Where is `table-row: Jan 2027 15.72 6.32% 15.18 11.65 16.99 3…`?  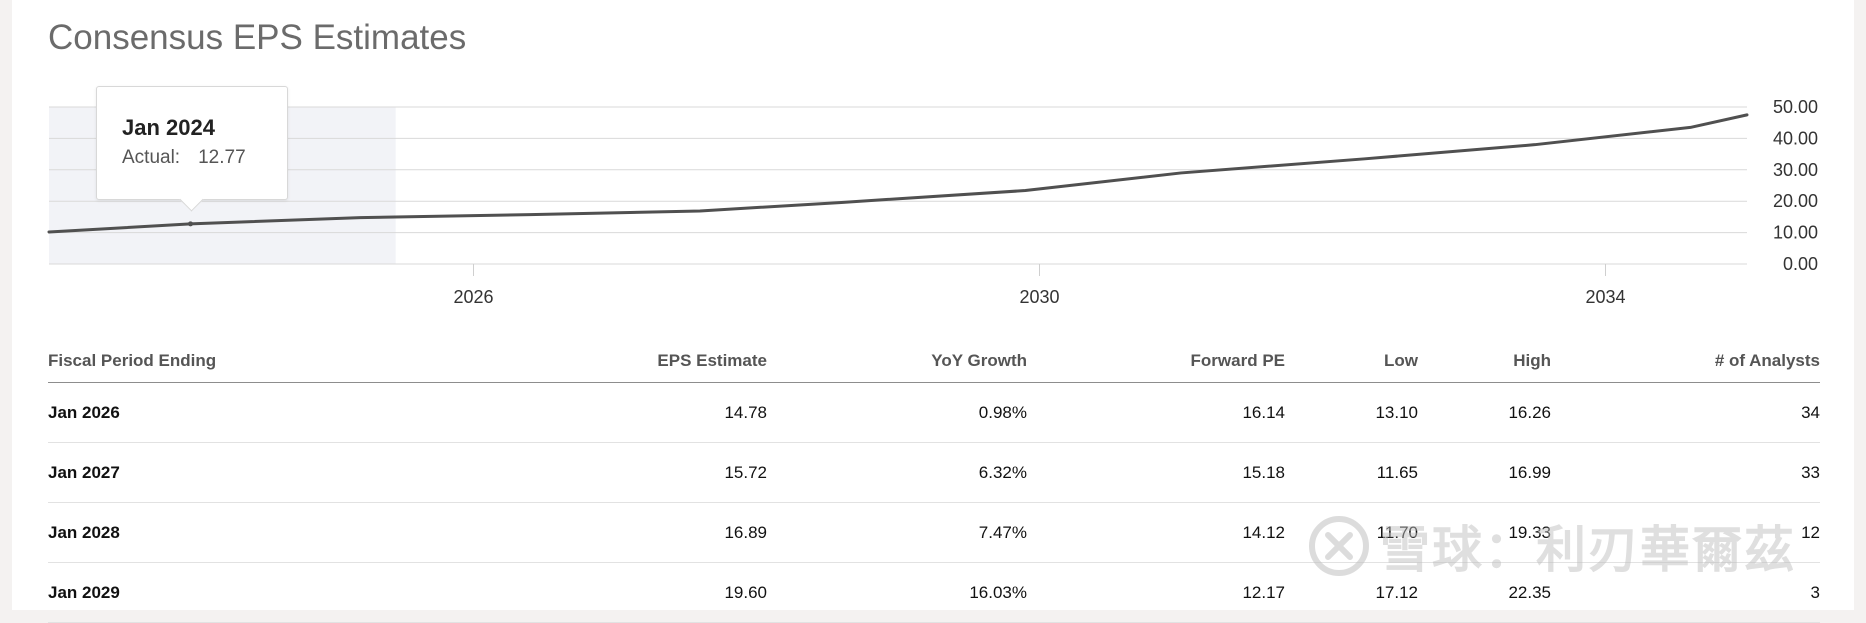 table-row: Jan 2027 15.72 6.32% 15.18 11.65 16.99 3… is located at coordinates (934, 472).